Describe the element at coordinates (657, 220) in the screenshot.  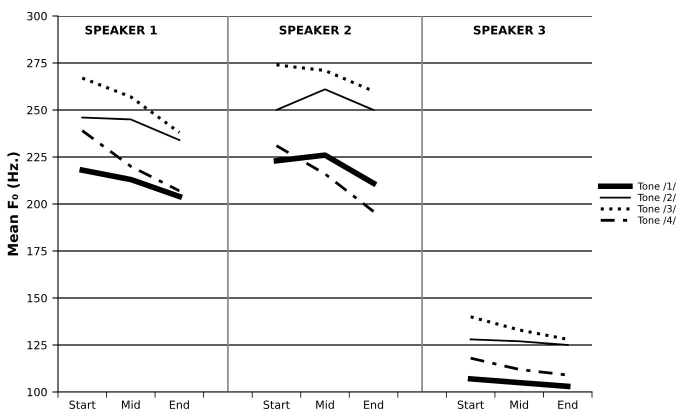
I see `legend-label: Tone /4/` at that location.